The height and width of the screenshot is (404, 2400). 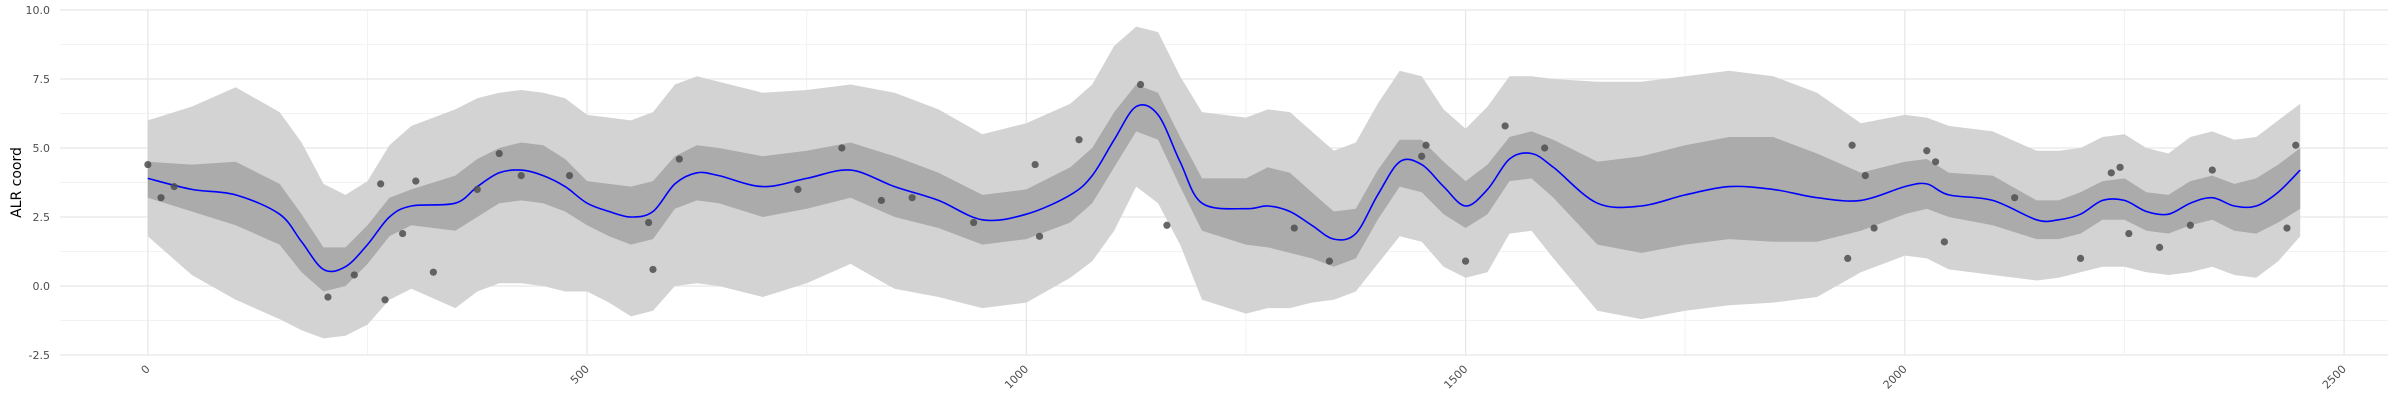 I want to click on y-tick-label: 7.5, so click(x=42, y=79).